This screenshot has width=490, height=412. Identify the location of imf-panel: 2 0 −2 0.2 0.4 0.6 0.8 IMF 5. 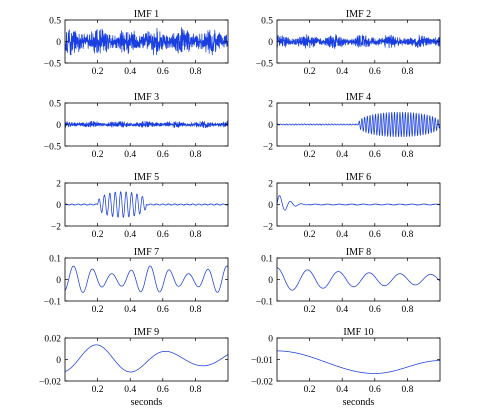
(140, 206).